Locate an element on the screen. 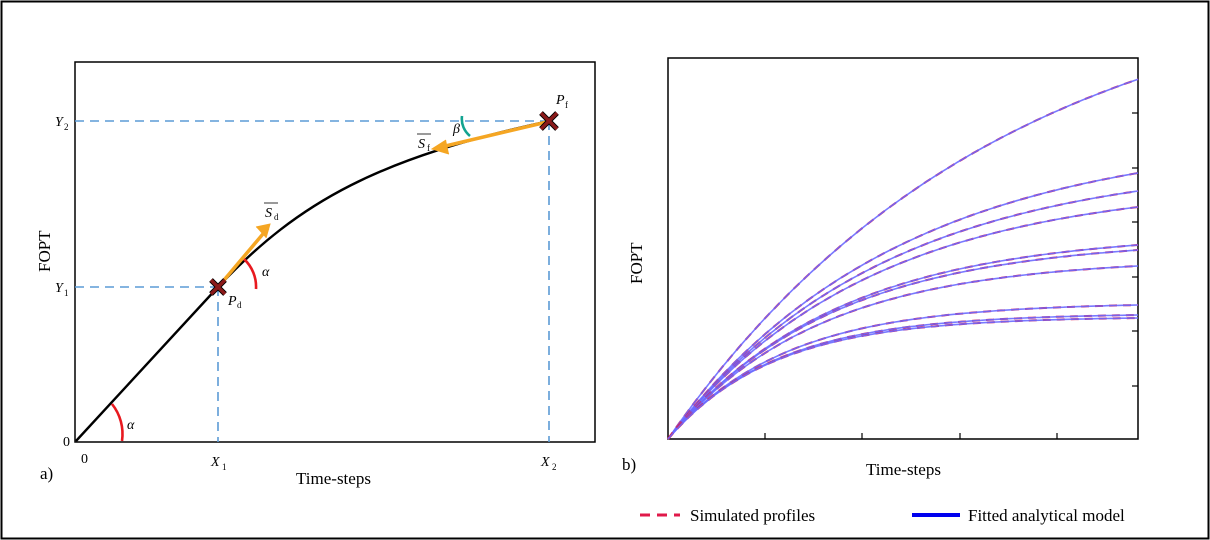  pd-subscript: d is located at coordinates (239, 305).